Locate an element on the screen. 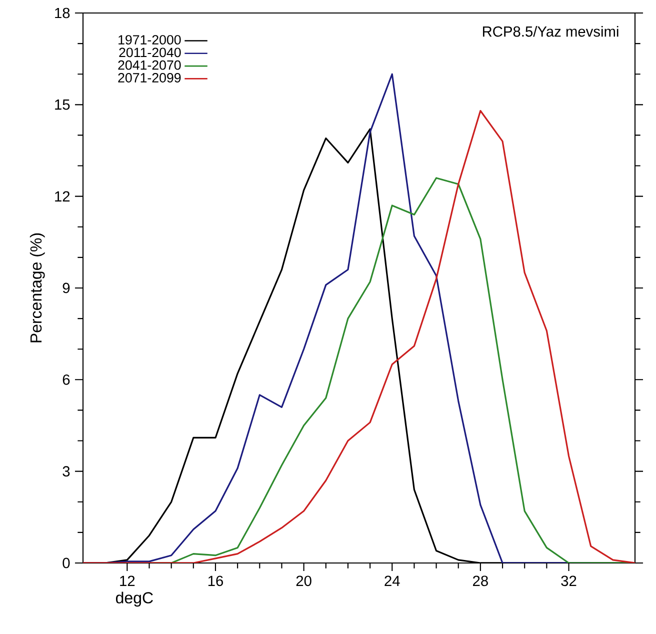  legend-label: 1971-2000 is located at coordinates (149, 40).